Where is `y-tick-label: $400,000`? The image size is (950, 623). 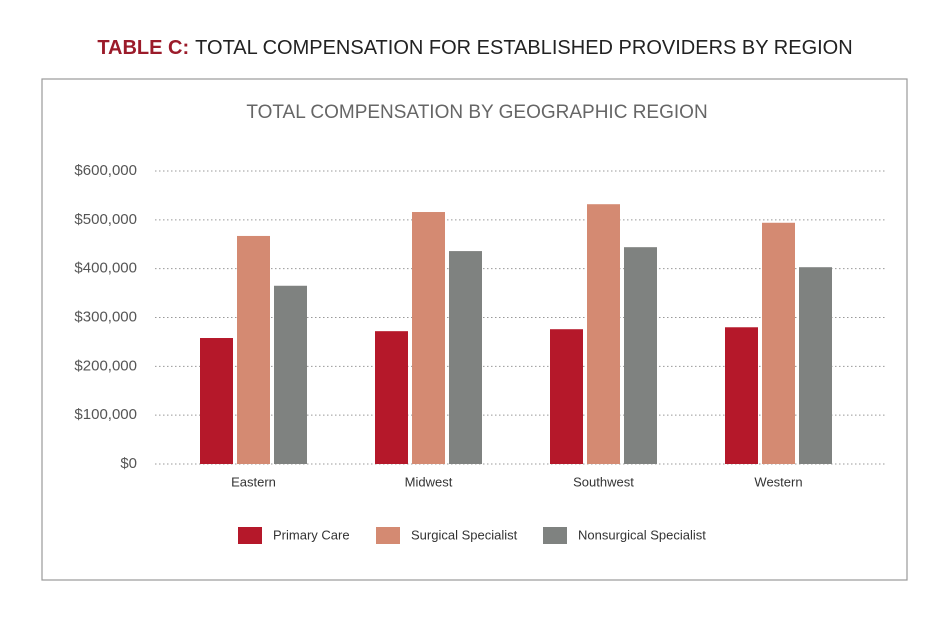 y-tick-label: $400,000 is located at coordinates (105, 268).